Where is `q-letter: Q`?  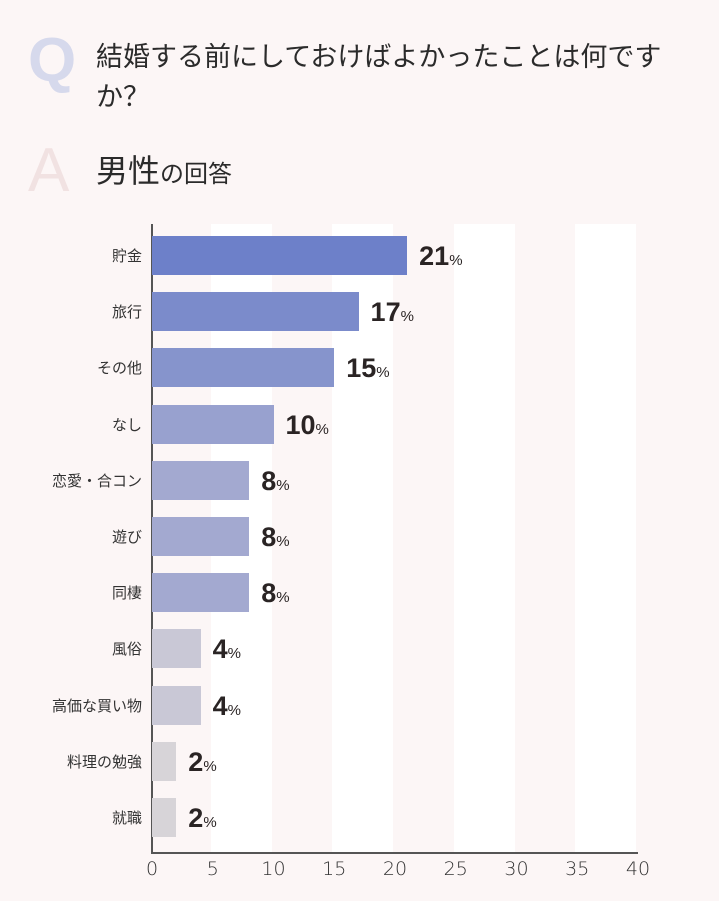 q-letter: Q is located at coordinates (52, 60).